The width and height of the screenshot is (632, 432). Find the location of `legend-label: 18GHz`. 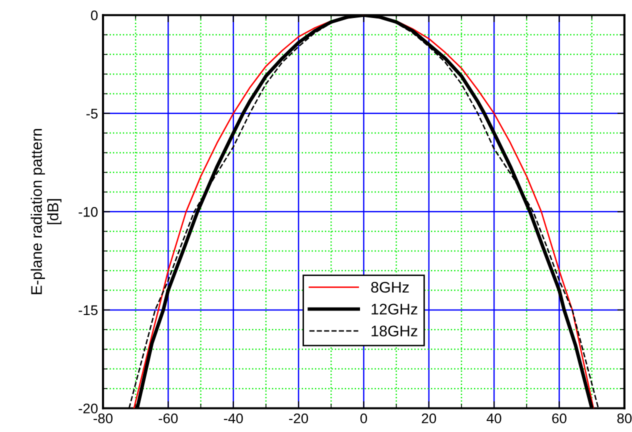

legend-label: 18GHz is located at coordinates (395, 331).